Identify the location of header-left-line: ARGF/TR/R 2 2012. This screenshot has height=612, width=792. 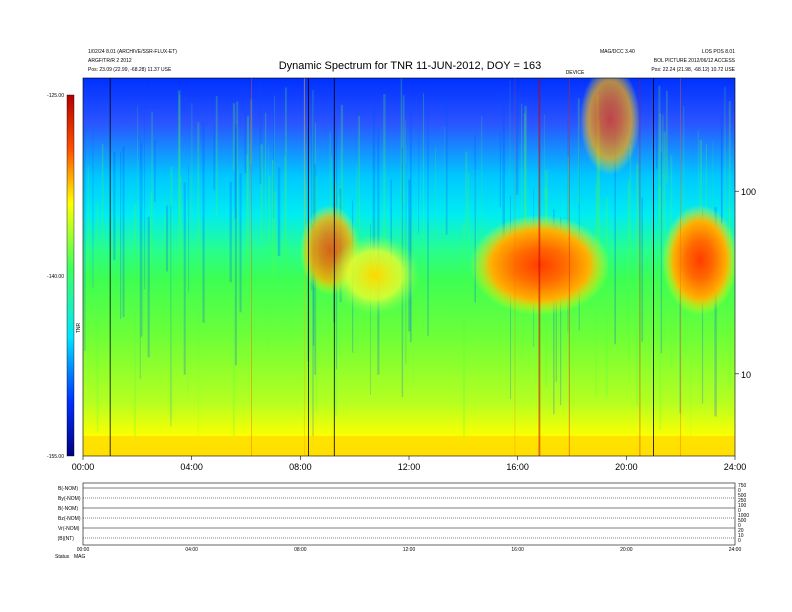
(110, 61).